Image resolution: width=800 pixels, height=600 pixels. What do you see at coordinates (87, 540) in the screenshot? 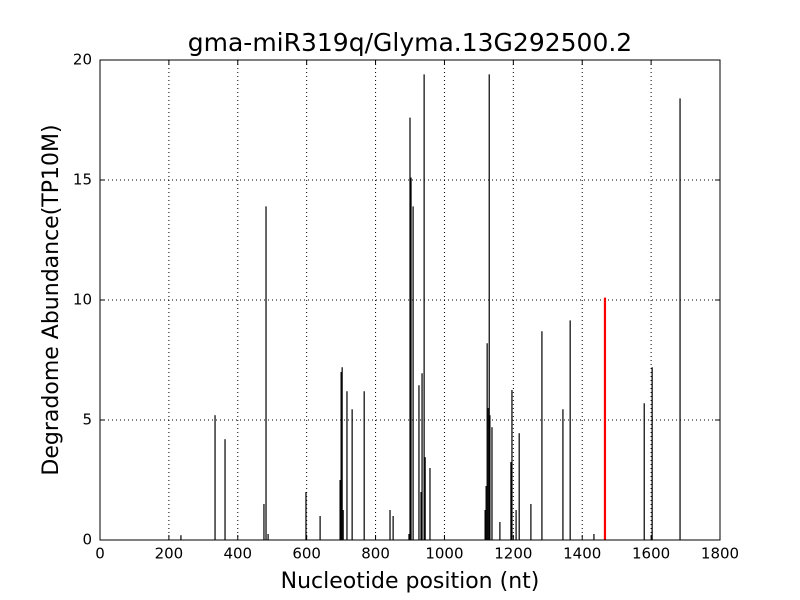
I see `y-tick-label: 0` at bounding box center [87, 540].